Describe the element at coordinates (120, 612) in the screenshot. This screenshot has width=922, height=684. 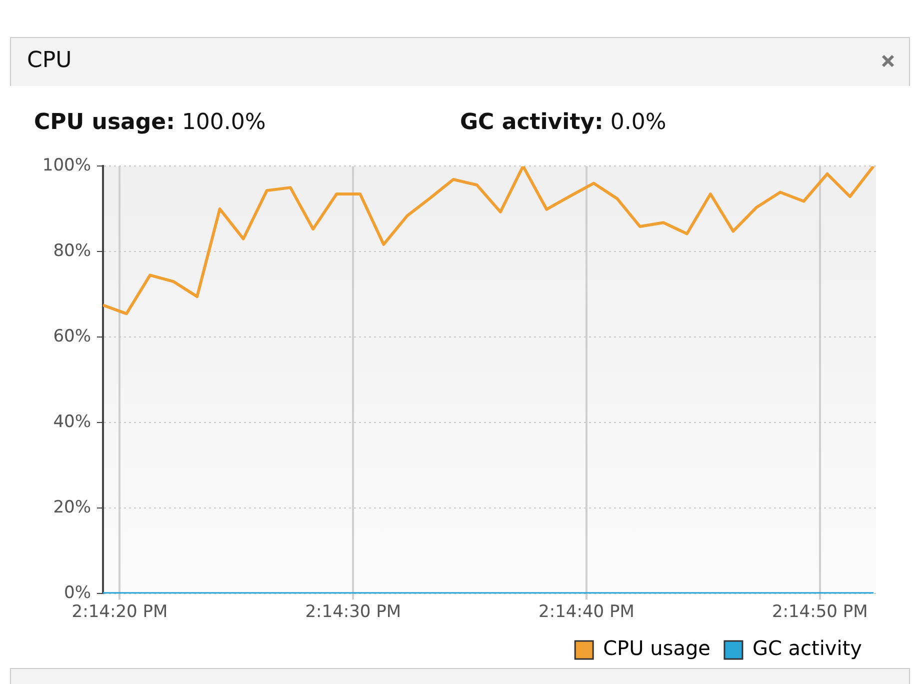
I see `x-tick-label: 2:14:20 PM` at that location.